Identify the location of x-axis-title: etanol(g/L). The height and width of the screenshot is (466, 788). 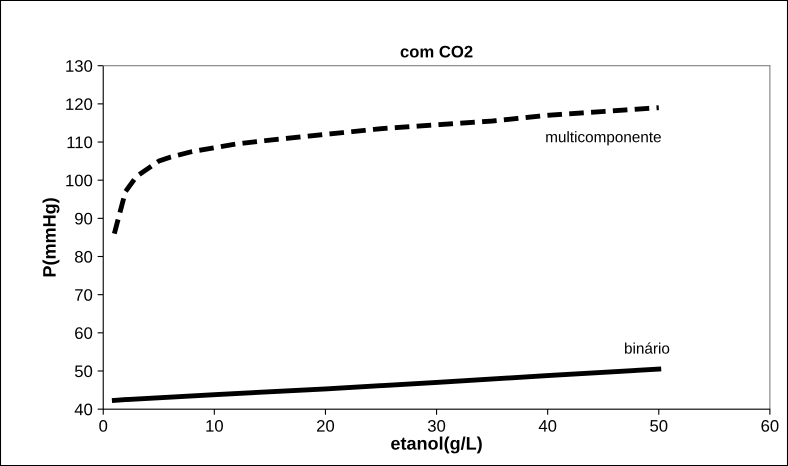
(436, 445).